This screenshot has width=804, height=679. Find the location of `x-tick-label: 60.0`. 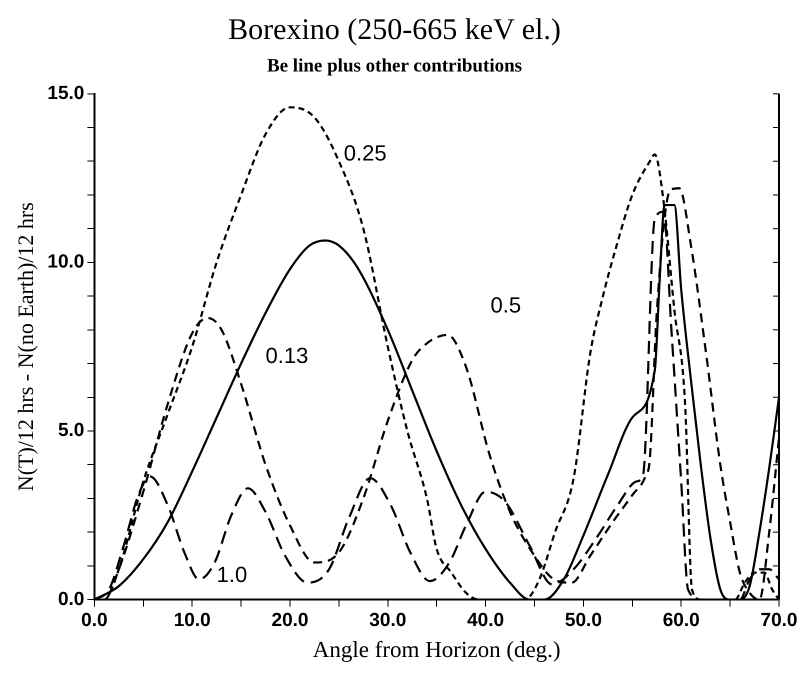

x-tick-label: 60.0 is located at coordinates (681, 621).